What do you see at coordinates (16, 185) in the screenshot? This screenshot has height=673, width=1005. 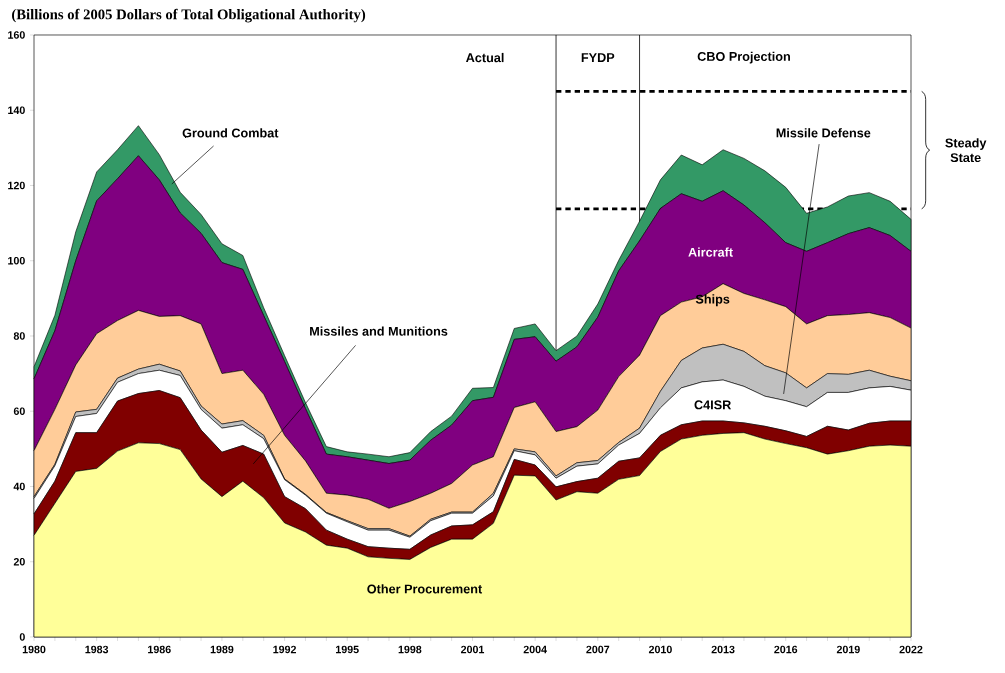 I see `y-tick-label: 120` at bounding box center [16, 185].